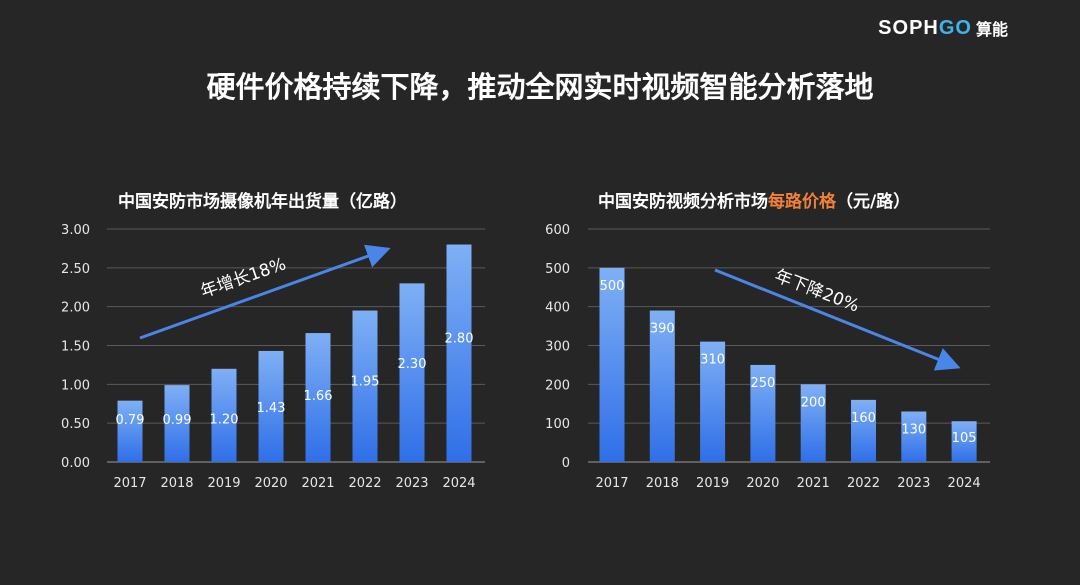  Describe the element at coordinates (817, 291) in the screenshot. I see `chart-2-trend-annotation: 年下降20%` at that location.